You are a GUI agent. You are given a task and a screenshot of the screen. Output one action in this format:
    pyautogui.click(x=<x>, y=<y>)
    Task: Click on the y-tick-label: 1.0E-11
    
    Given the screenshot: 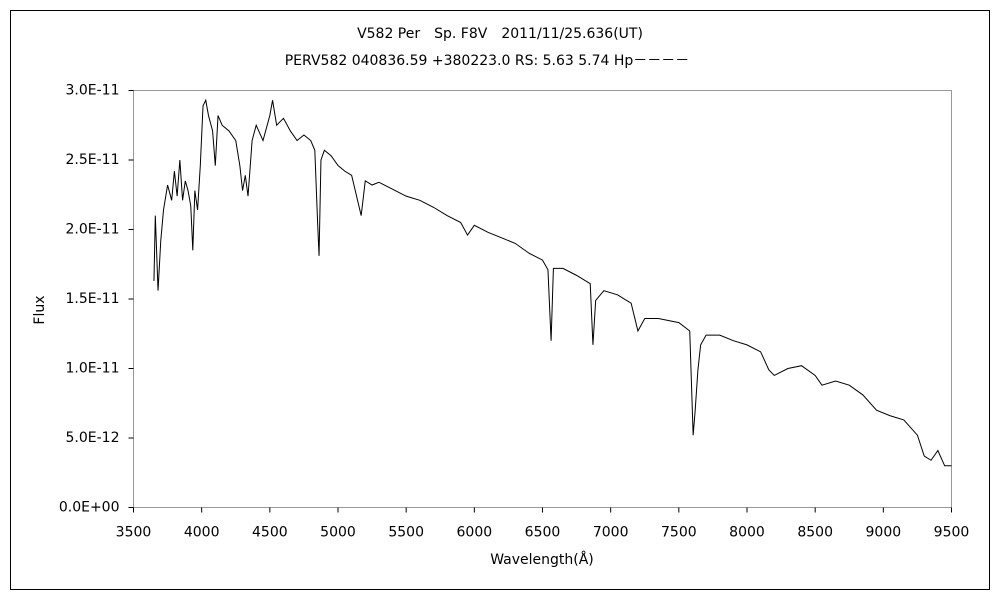 What is the action you would take?
    pyautogui.click(x=93, y=369)
    